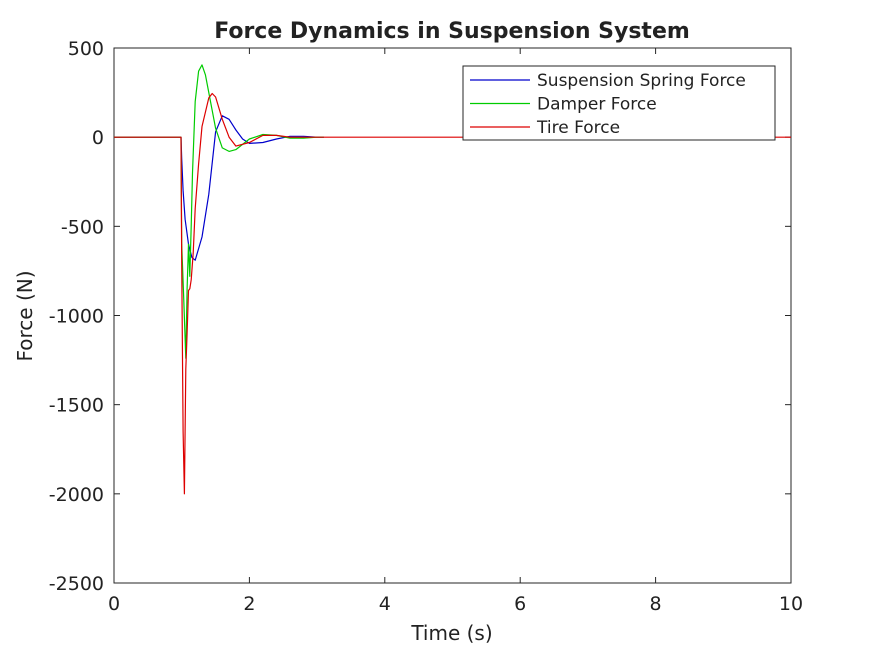 This screenshot has width=874, height=655. What do you see at coordinates (76, 317) in the screenshot?
I see `y-tick-label: -1000` at bounding box center [76, 317].